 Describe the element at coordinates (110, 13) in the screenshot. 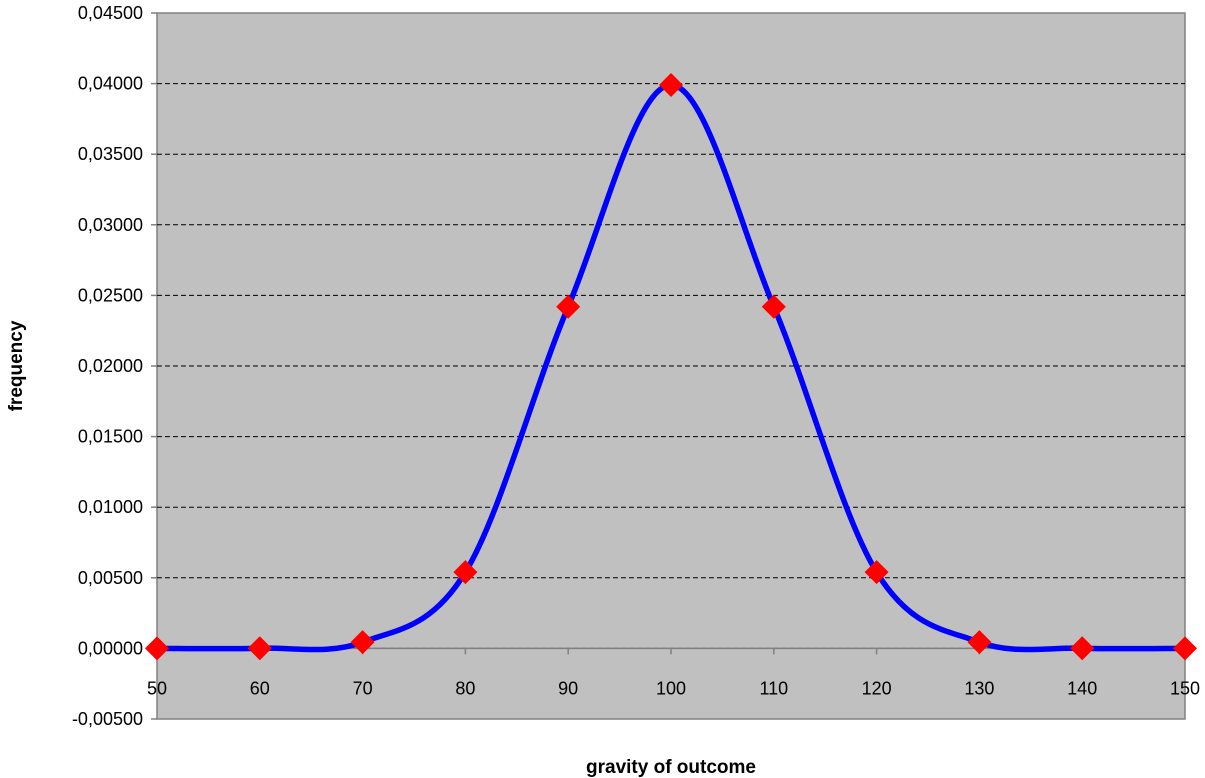

I see `y-tick-label: 0,04500` at that location.